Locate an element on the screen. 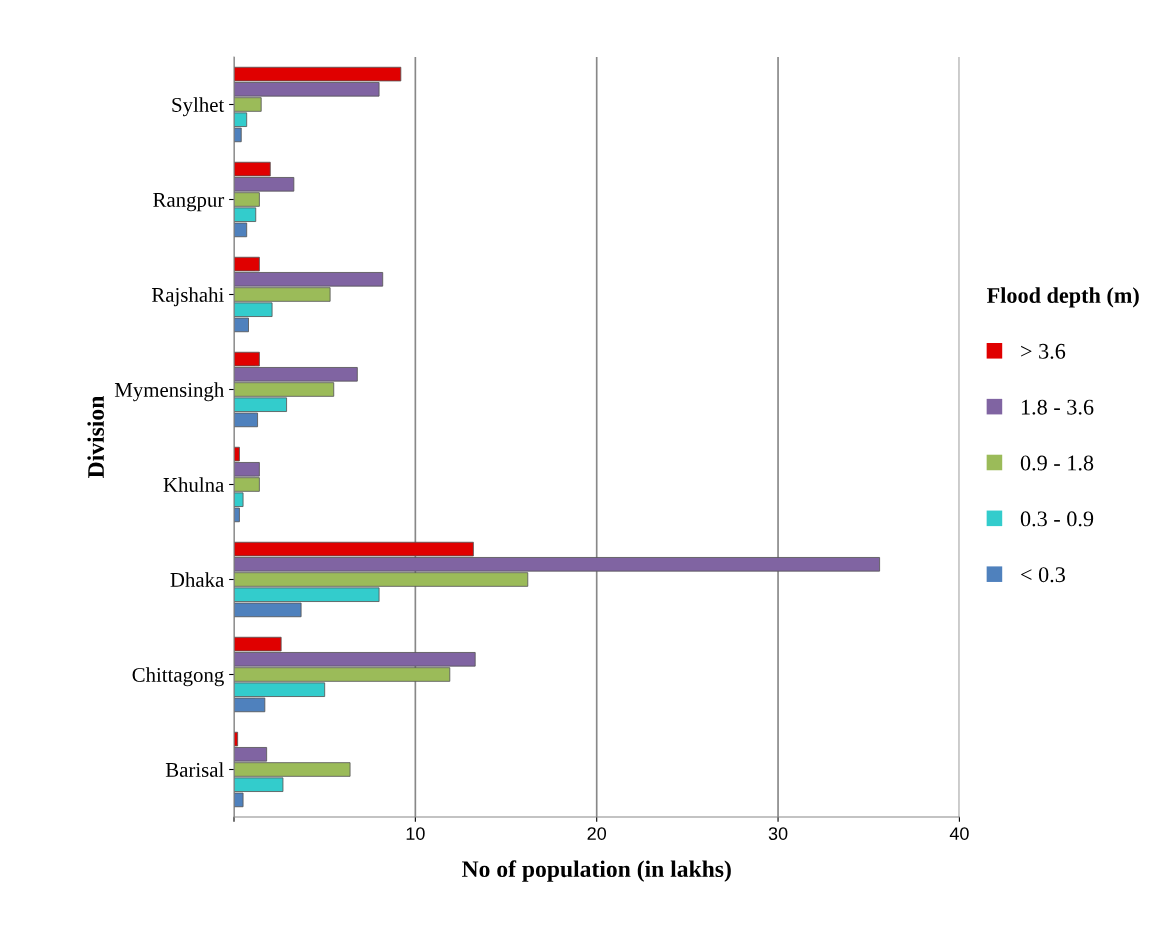 This screenshot has width=1170, height=950. y-tick-label: Rangpur is located at coordinates (189, 202).